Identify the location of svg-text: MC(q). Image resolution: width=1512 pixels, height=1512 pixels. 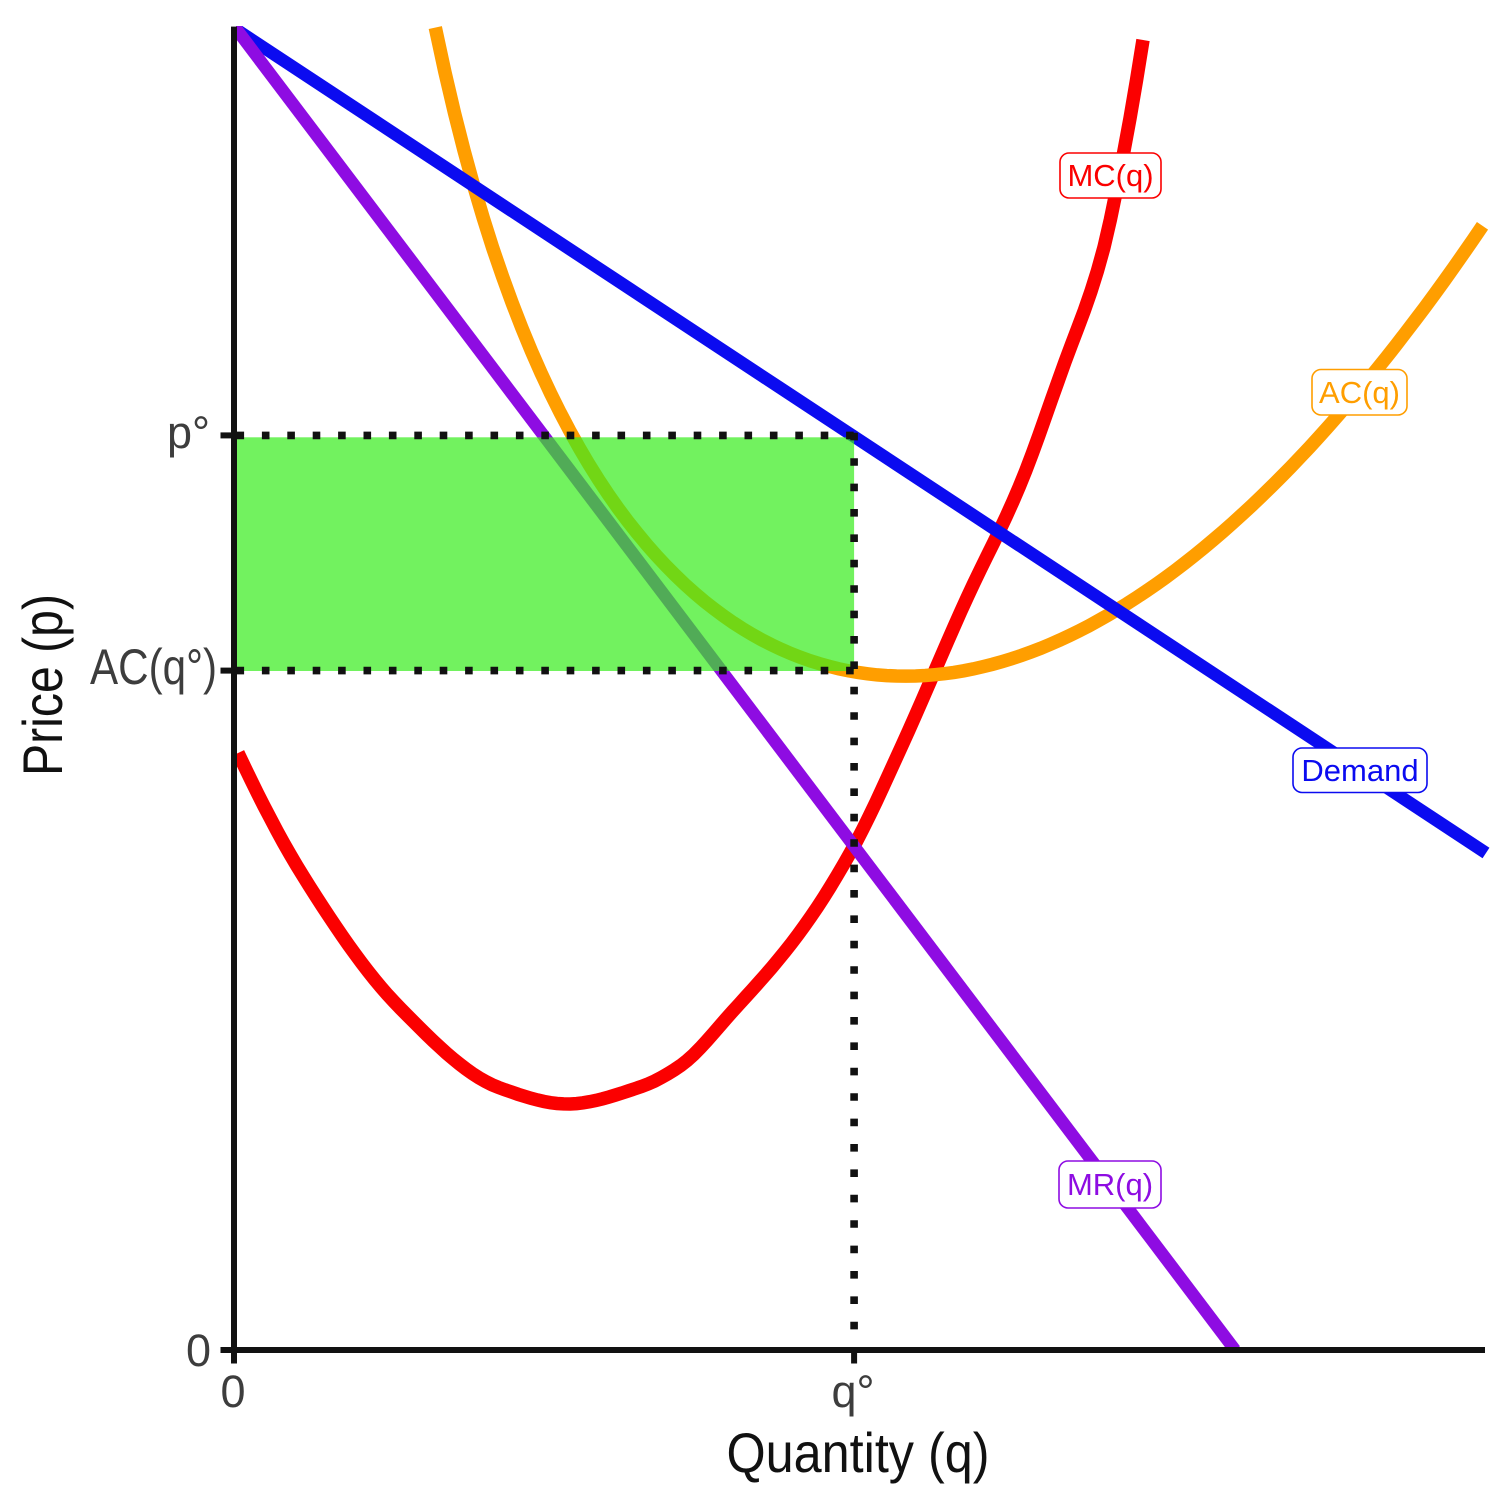
(1110, 175).